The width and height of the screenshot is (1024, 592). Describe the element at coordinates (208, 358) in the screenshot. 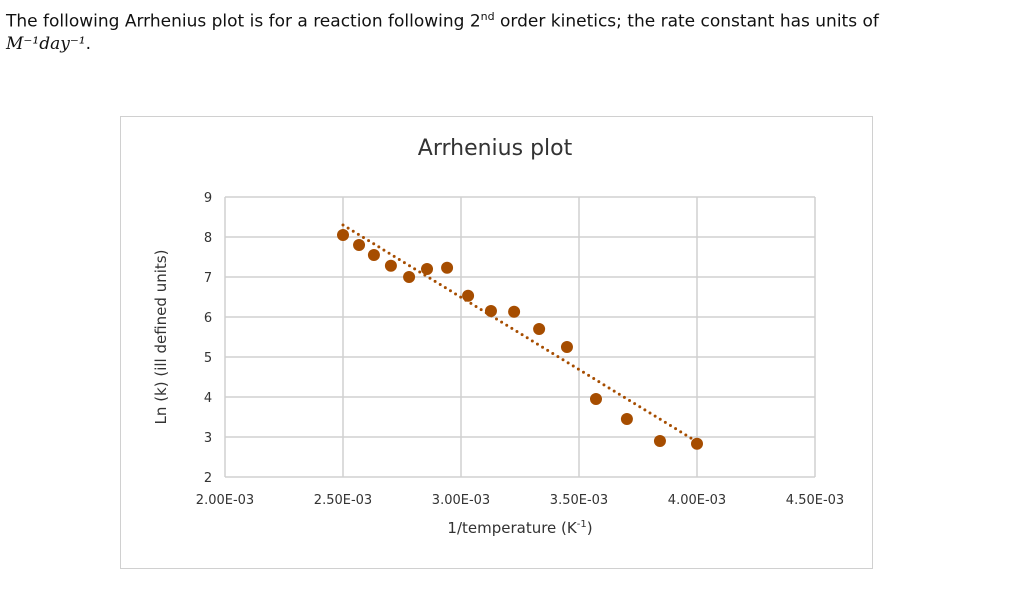

I see `y-tick-label: 5` at that location.